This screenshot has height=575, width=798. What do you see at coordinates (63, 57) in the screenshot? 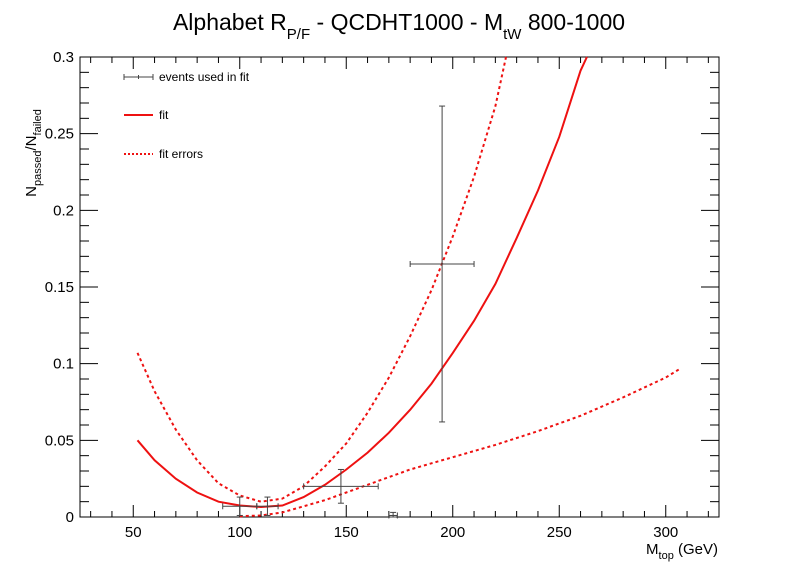
I see `y-tick-label: 0.3` at bounding box center [63, 57].